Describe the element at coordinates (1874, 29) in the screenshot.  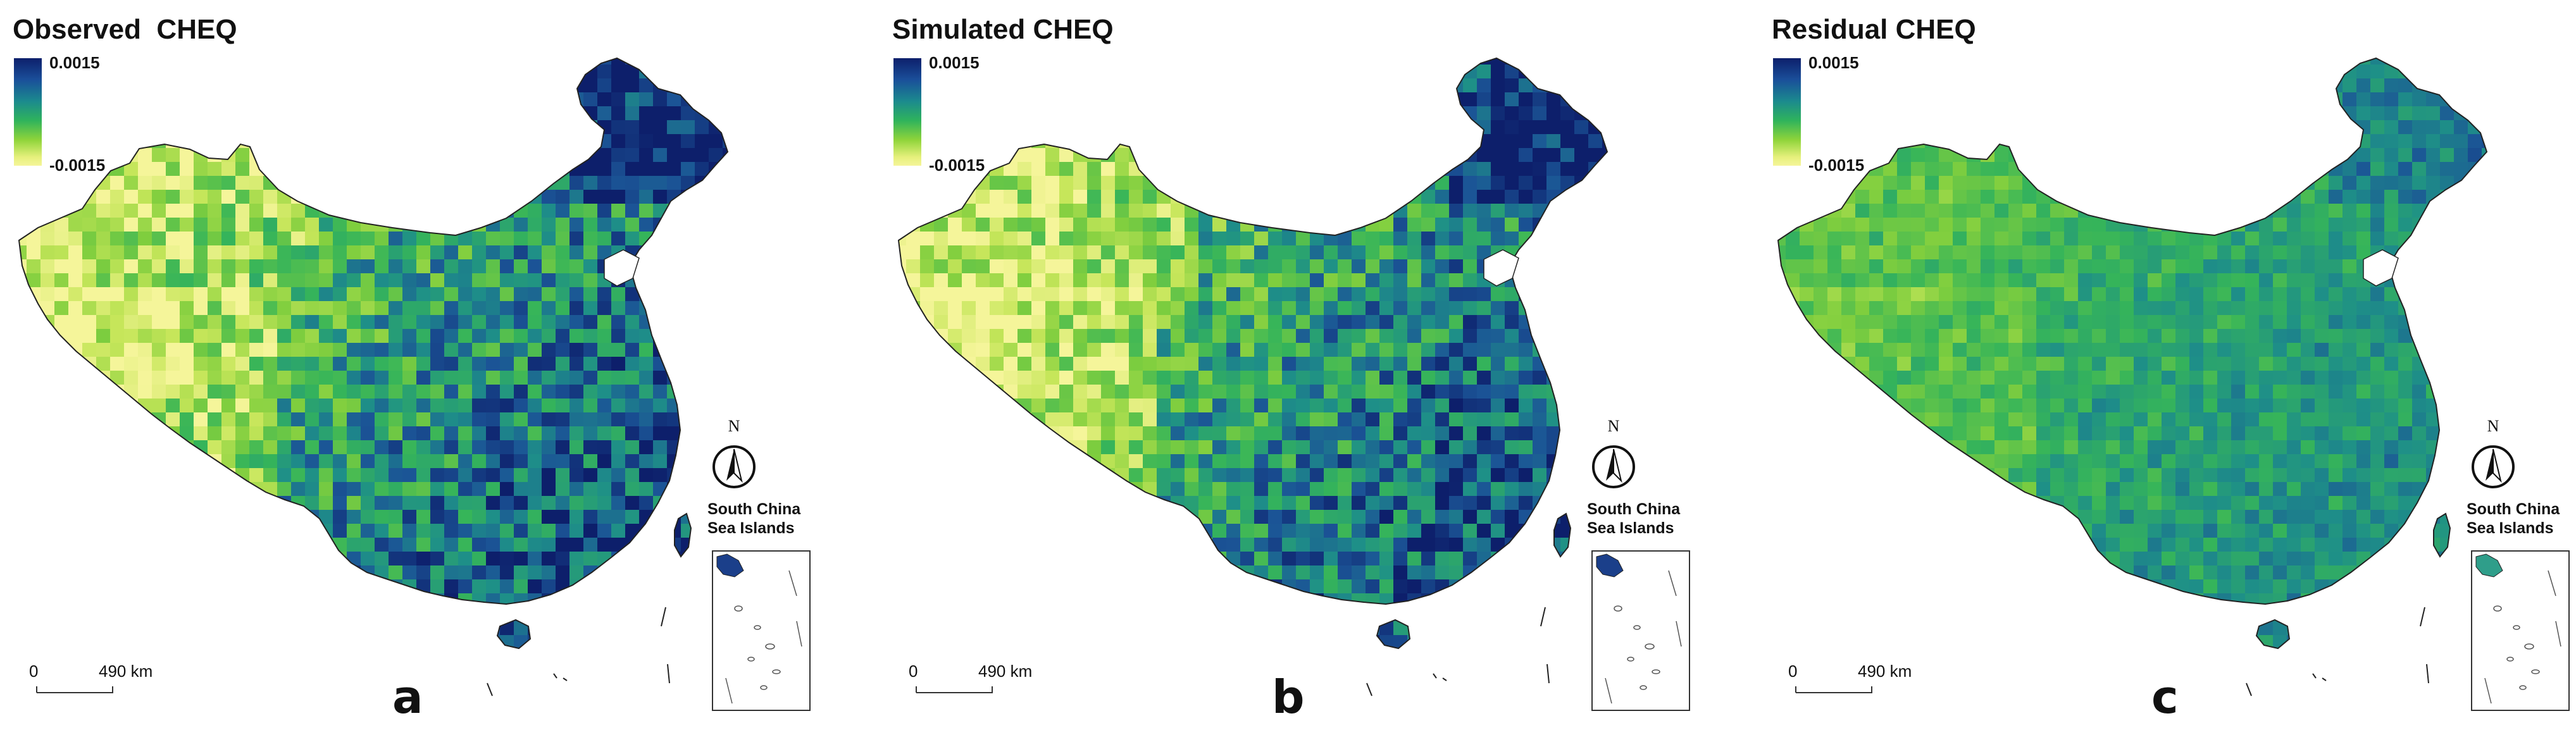
I see `panel-title: Residual CHEQ` at that location.